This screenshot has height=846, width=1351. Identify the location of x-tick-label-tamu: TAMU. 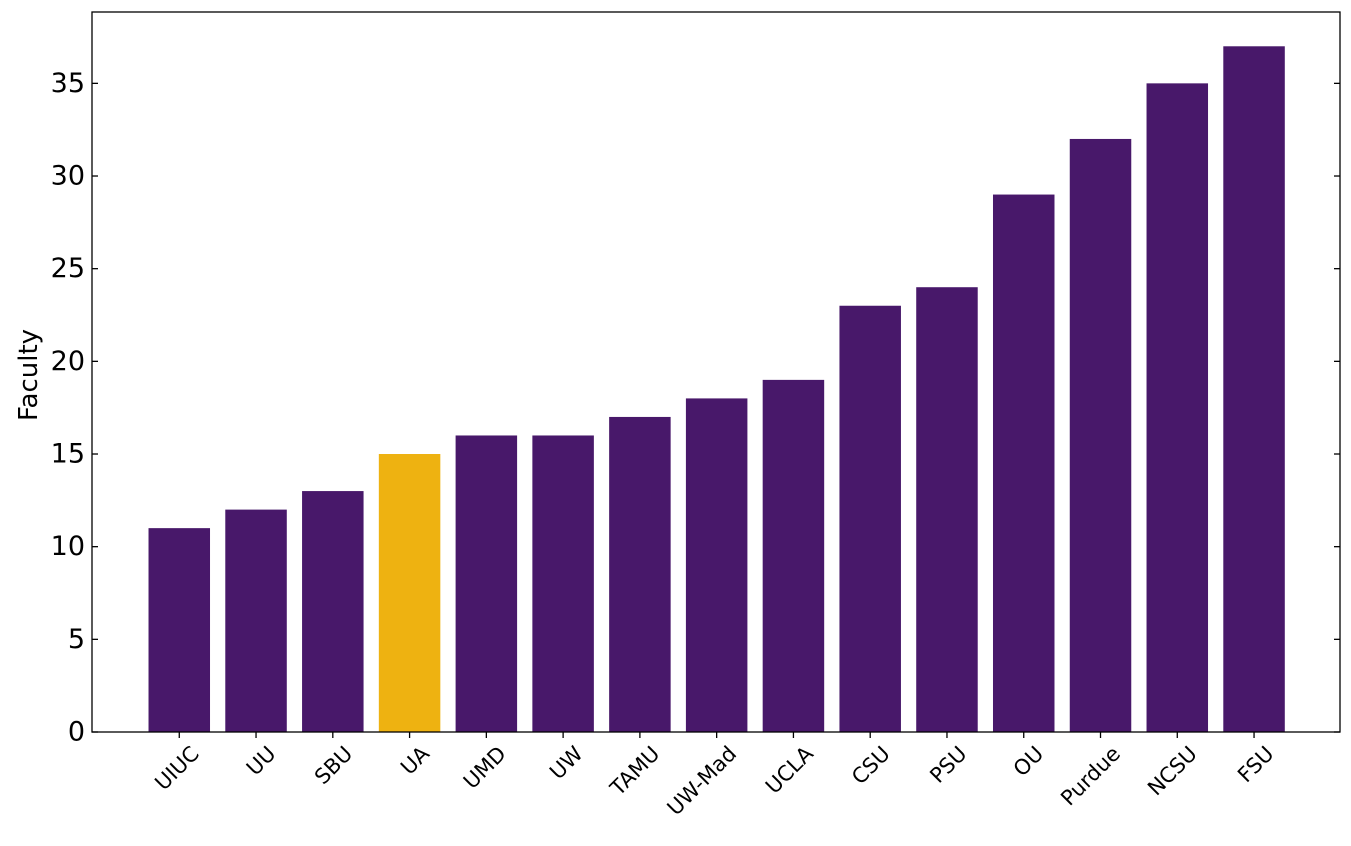
(634, 771).